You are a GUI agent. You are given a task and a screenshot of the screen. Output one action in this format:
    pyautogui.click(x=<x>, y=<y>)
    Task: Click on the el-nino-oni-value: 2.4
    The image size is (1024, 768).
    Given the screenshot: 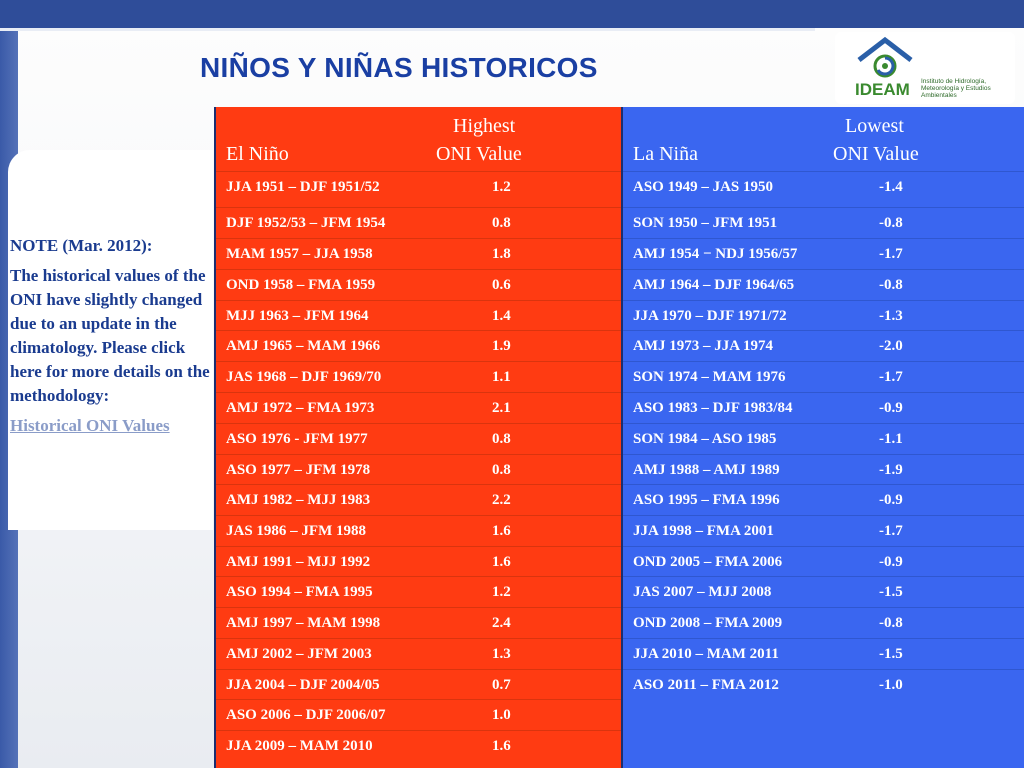 What is the action you would take?
    pyautogui.click(x=501, y=623)
    